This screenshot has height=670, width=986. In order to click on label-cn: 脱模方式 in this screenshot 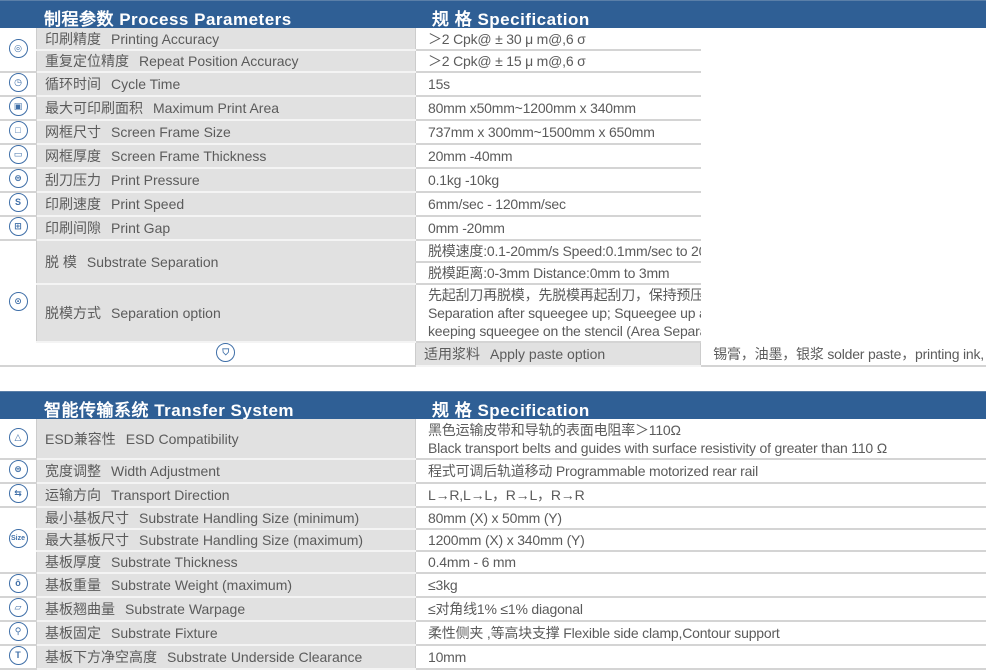, I will do `click(73, 313)`.